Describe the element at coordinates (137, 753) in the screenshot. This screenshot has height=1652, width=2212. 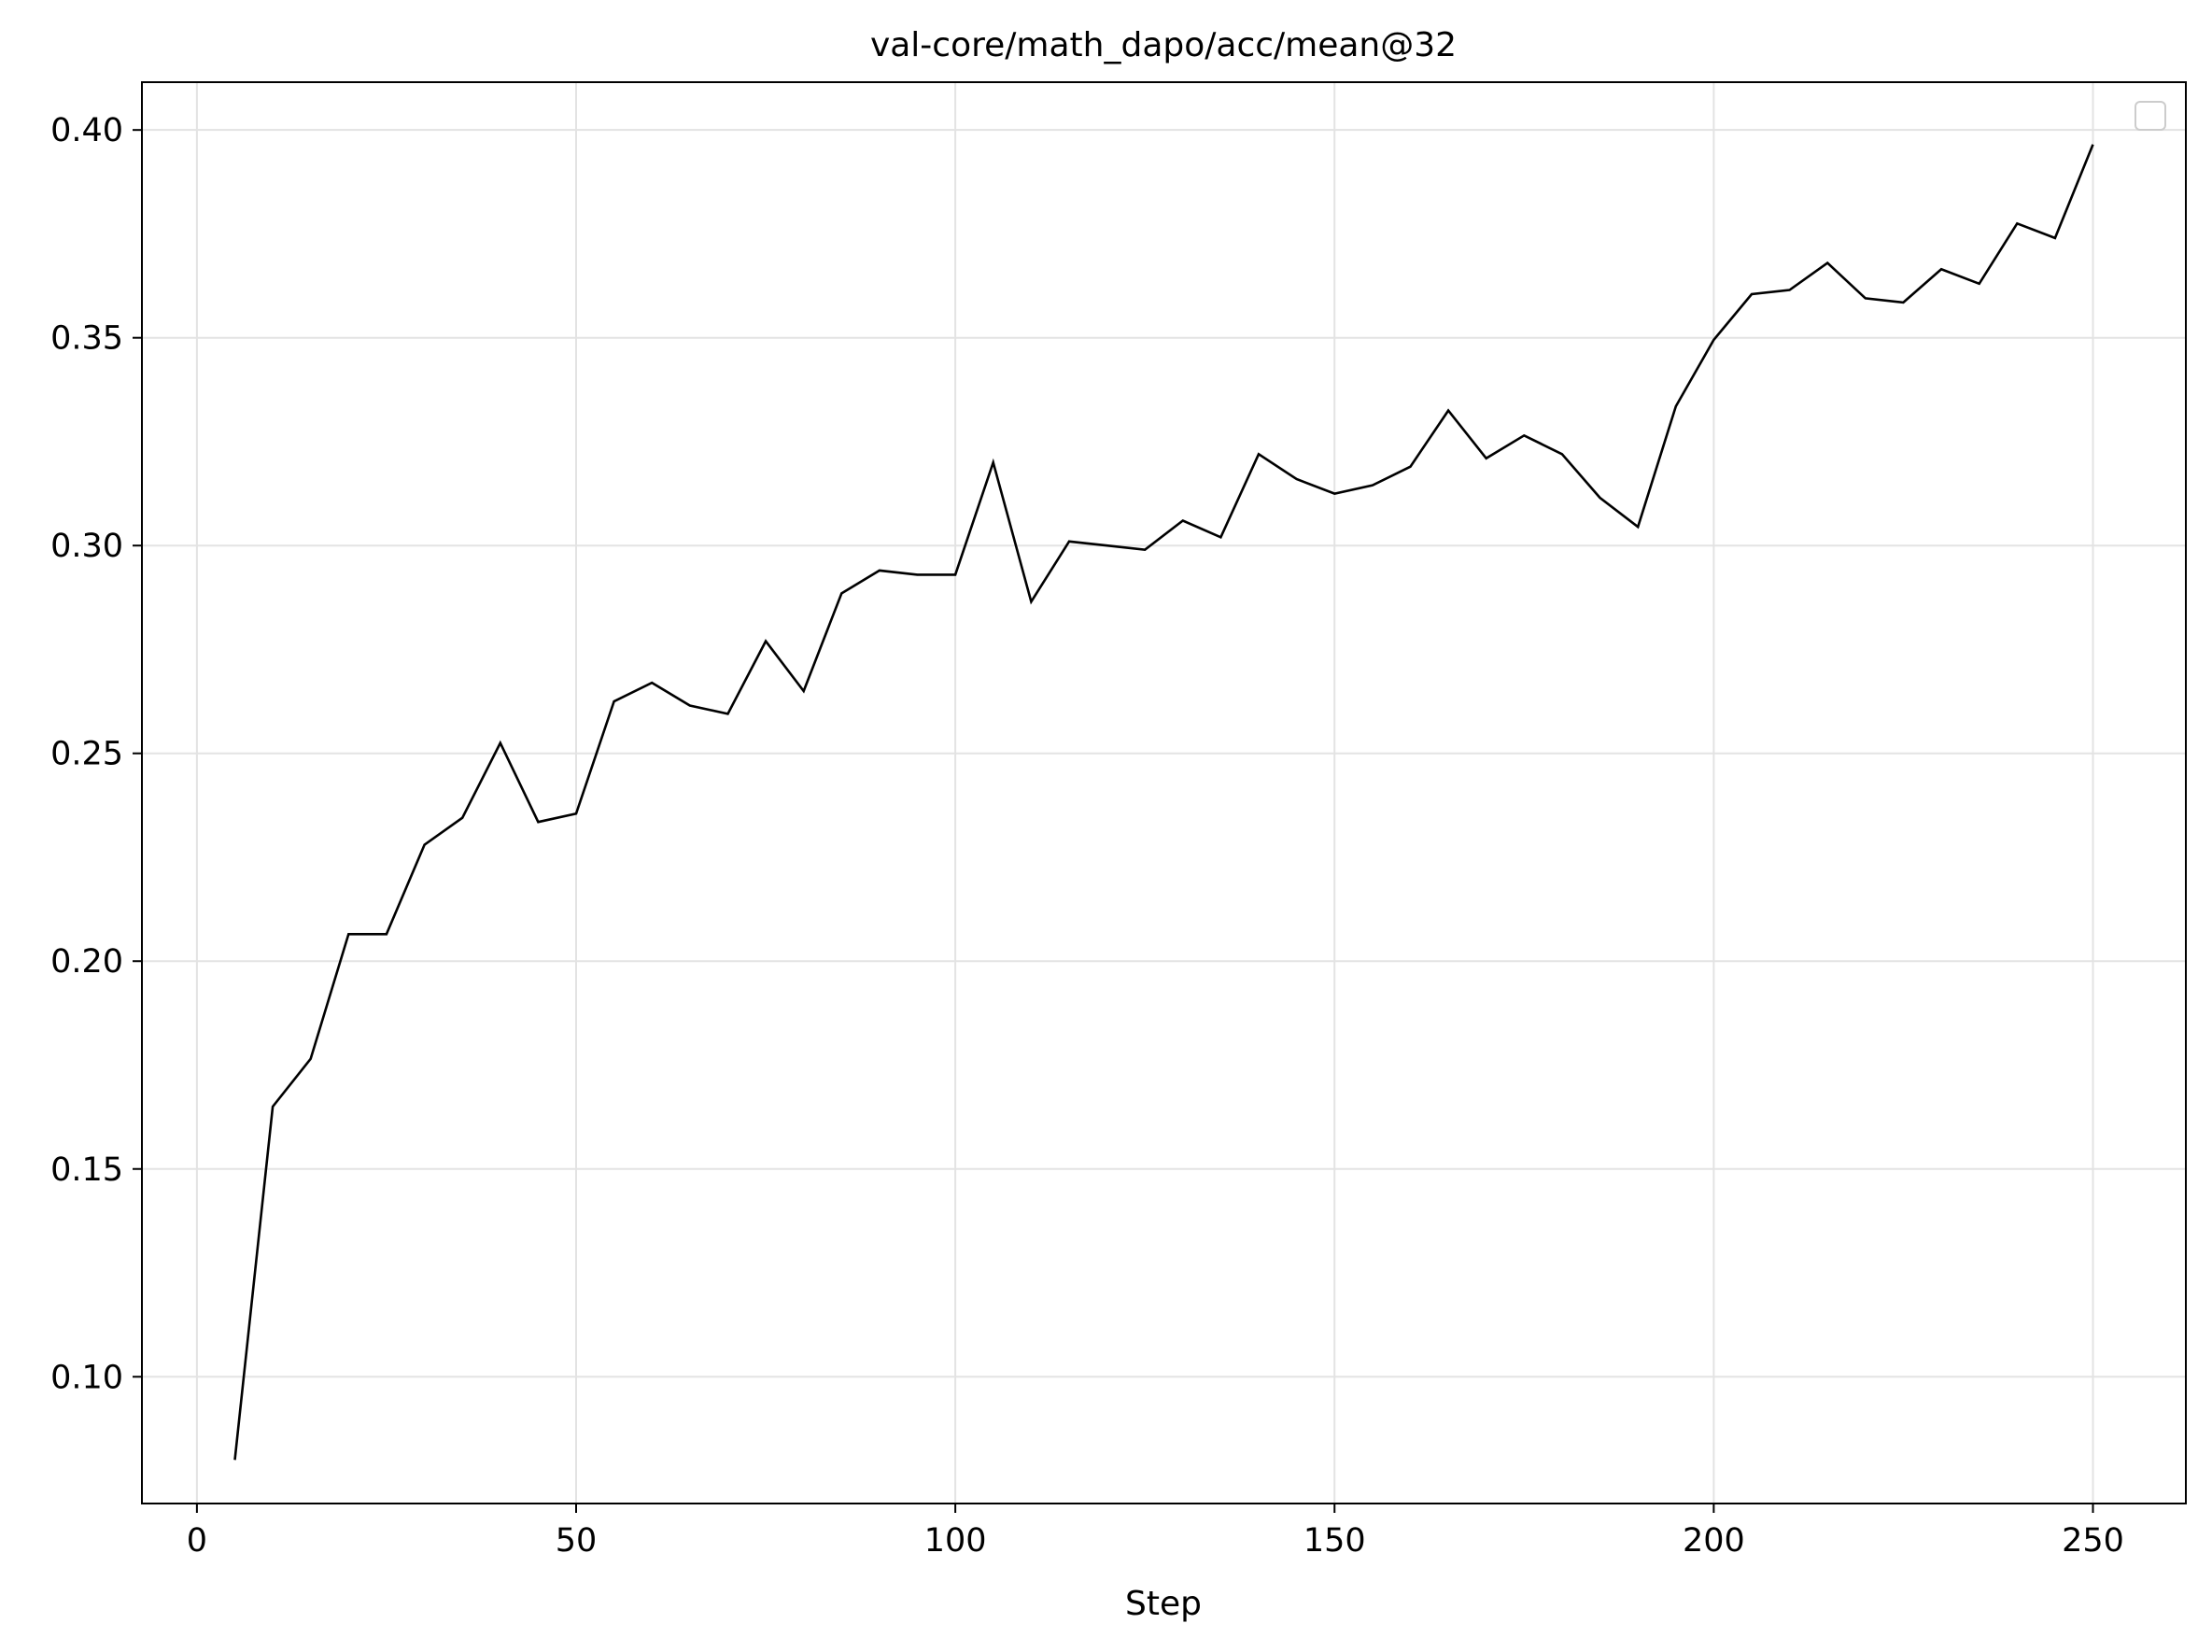
I see `y-axis-ticks` at that location.